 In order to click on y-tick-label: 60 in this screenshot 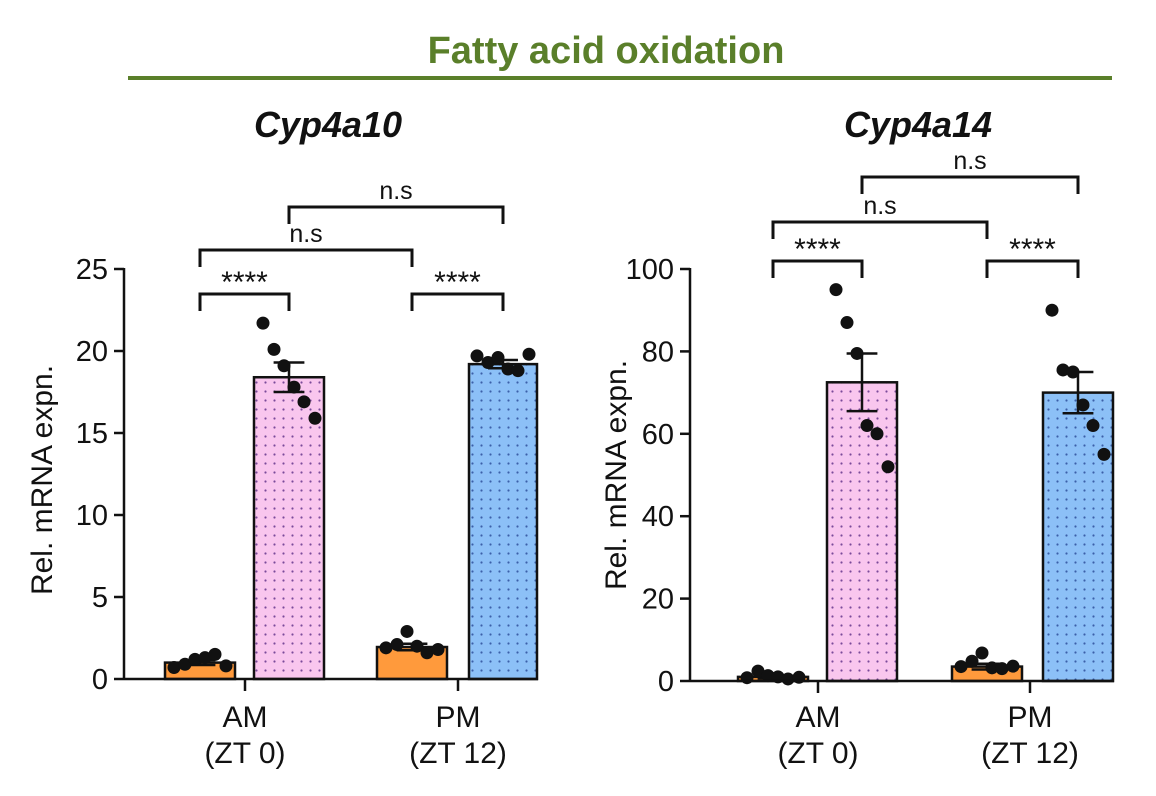, I will do `click(658, 435)`.